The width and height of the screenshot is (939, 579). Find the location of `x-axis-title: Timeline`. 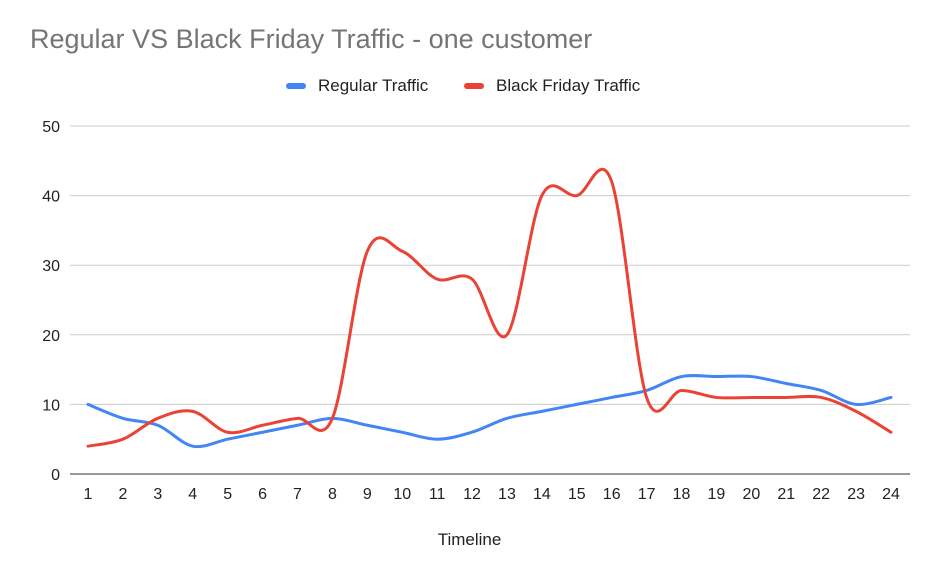

x-axis-title: Timeline is located at coordinates (469, 539).